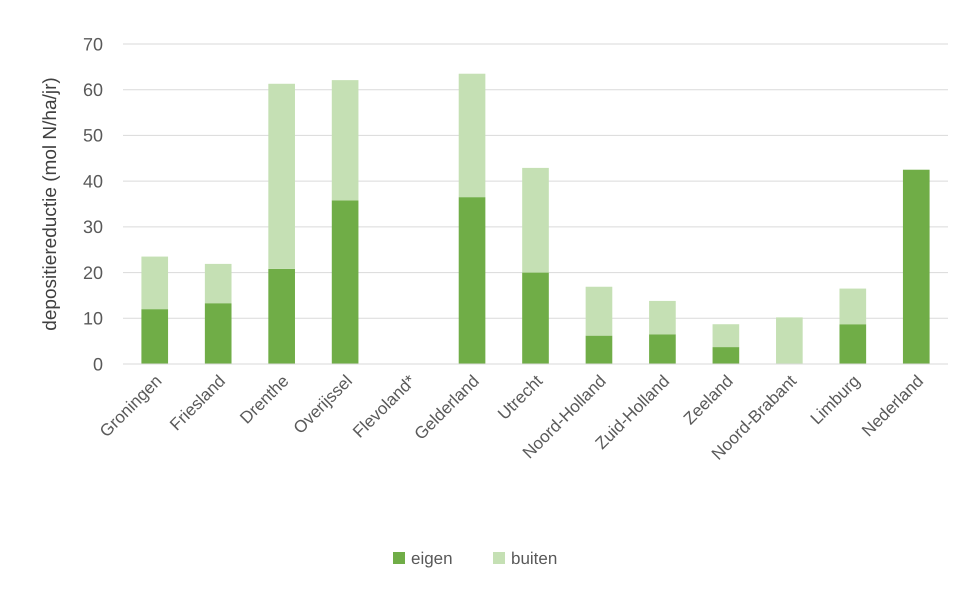 The height and width of the screenshot is (591, 976). I want to click on y-tick-label: 30, so click(92, 227).